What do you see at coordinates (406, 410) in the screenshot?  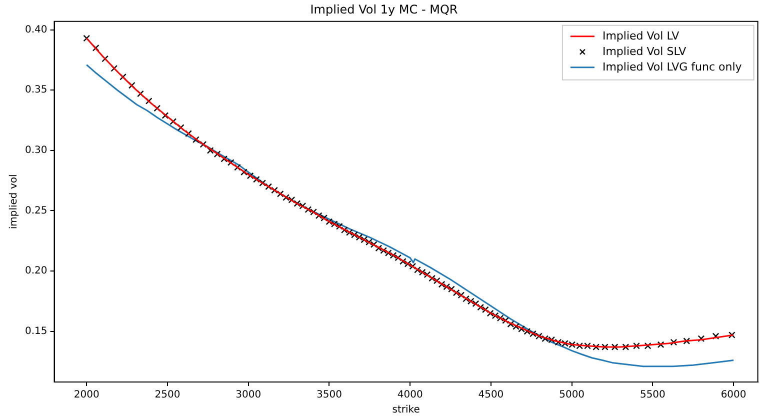 I see `x-axis-title: strike` at bounding box center [406, 410].